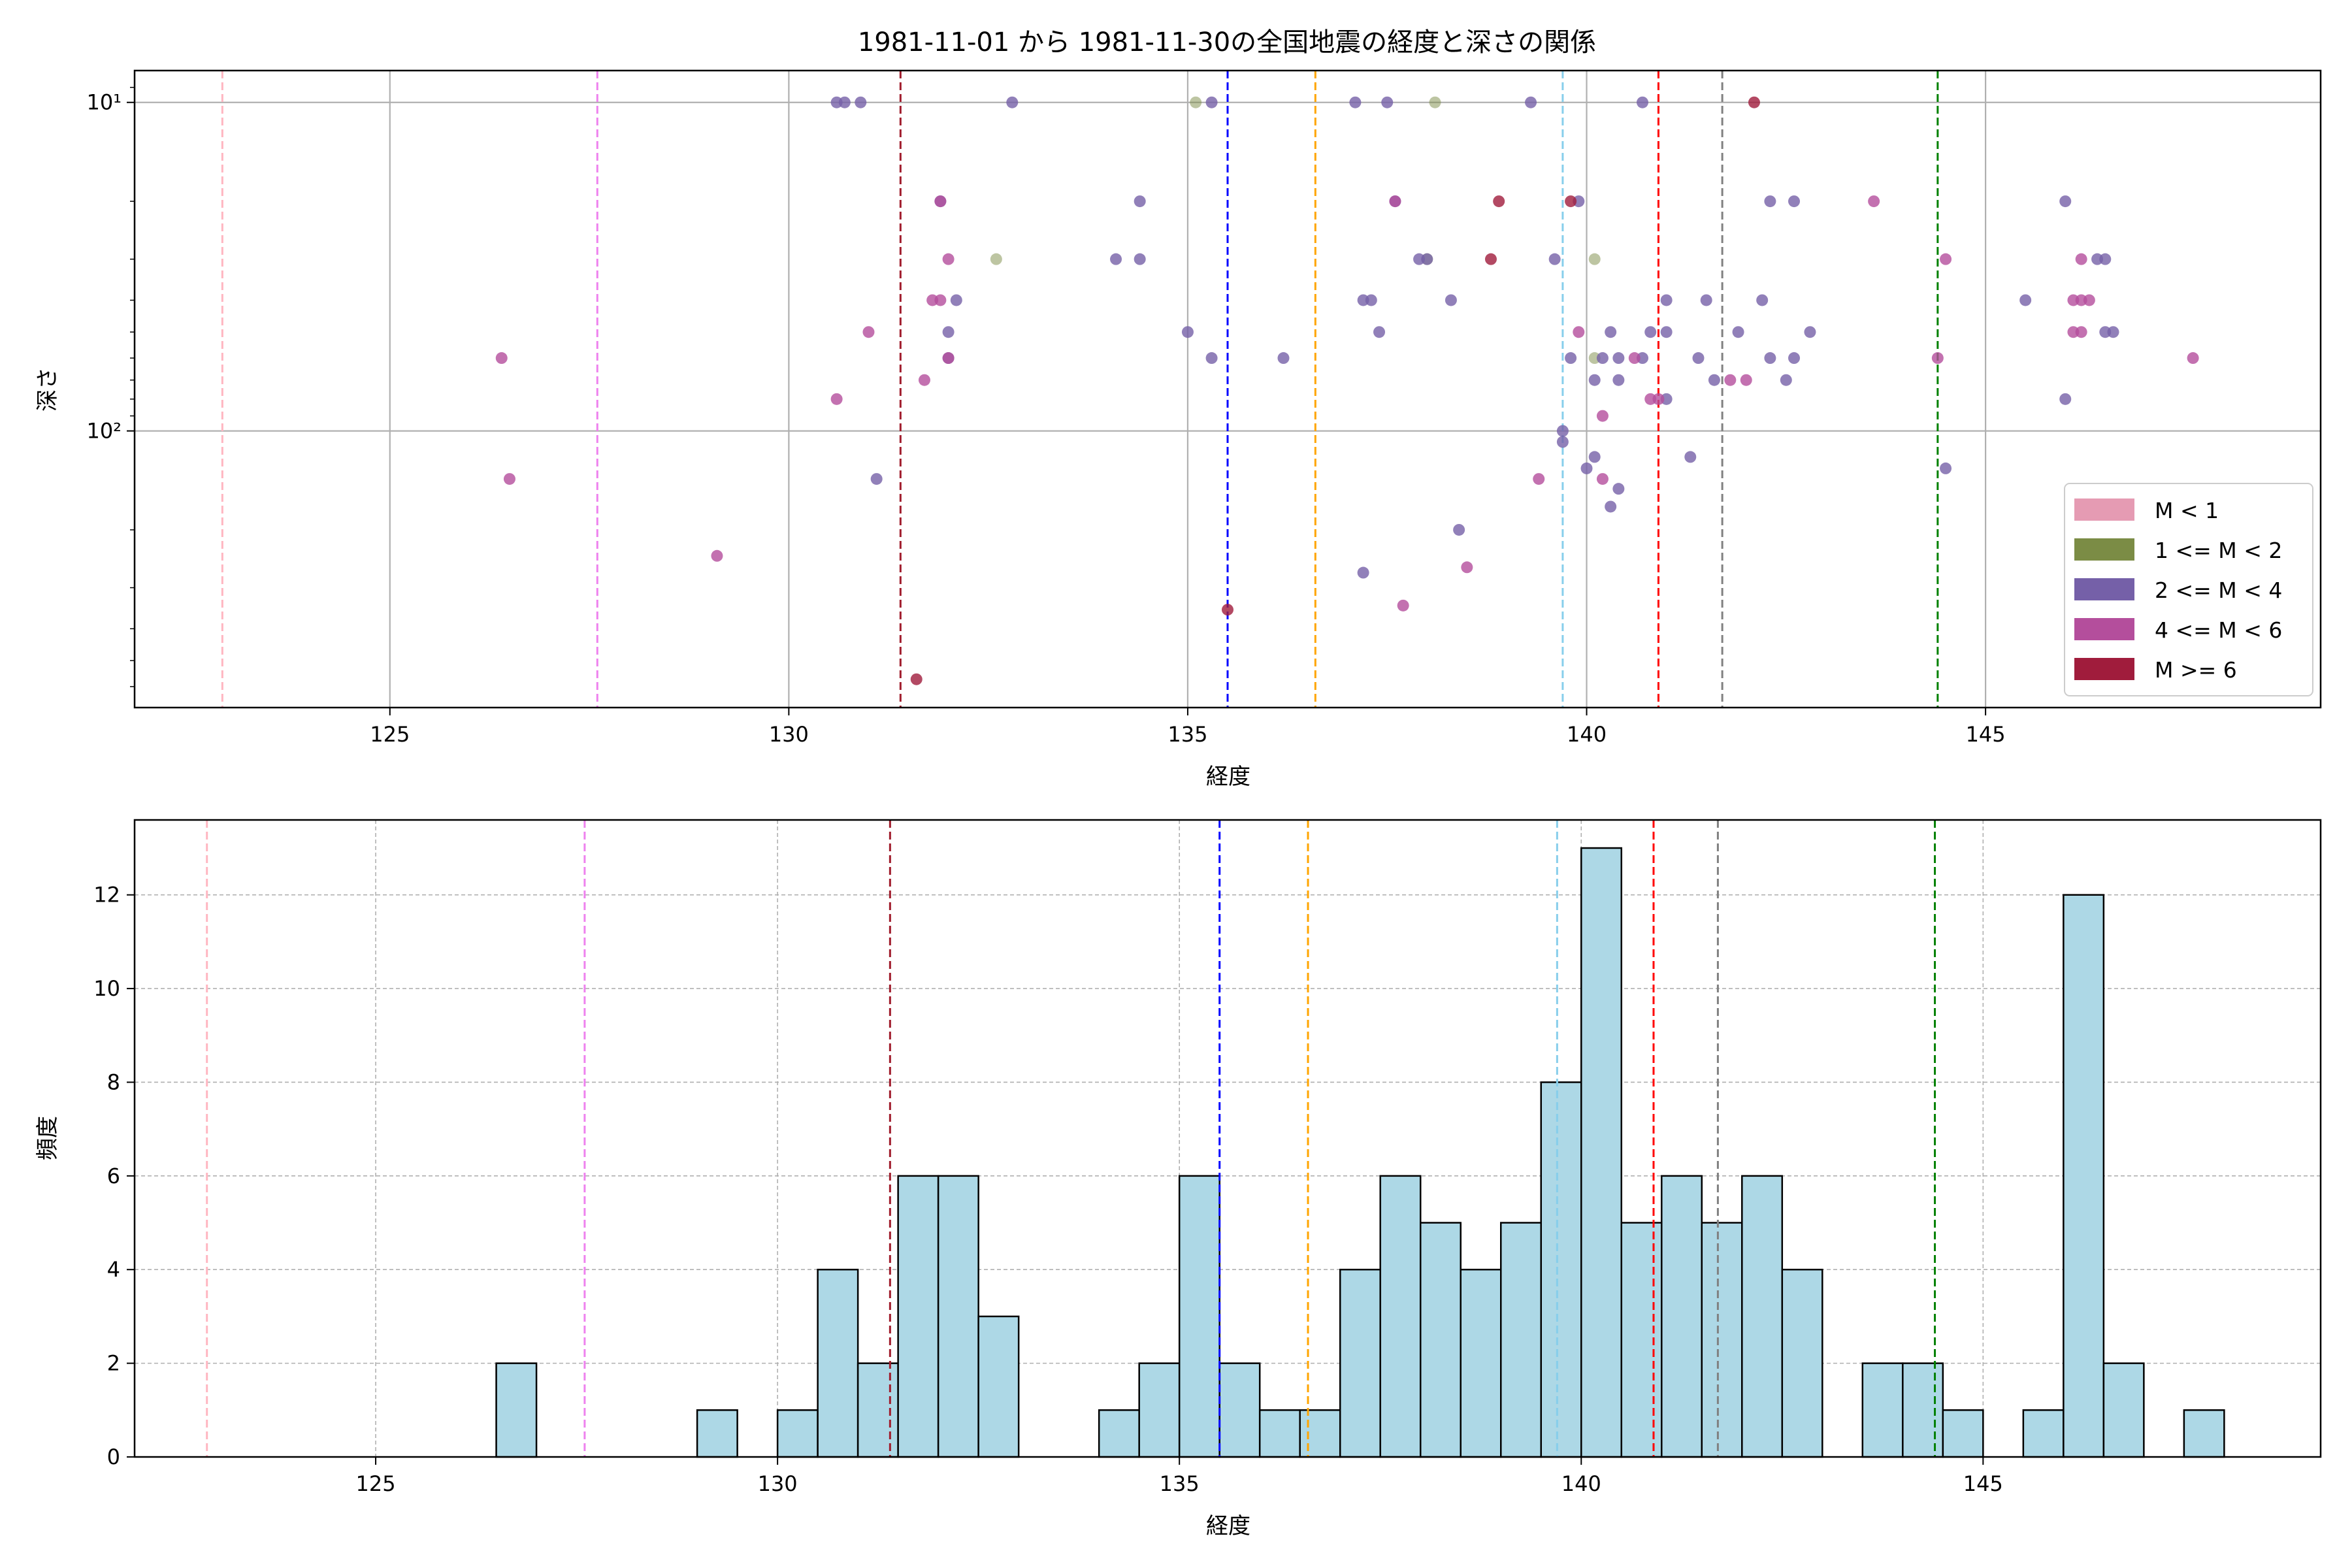 The height and width of the screenshot is (1568, 2352). What do you see at coordinates (2196, 670) in the screenshot?
I see `legend-label-m-ge-6: M >= 6` at bounding box center [2196, 670].